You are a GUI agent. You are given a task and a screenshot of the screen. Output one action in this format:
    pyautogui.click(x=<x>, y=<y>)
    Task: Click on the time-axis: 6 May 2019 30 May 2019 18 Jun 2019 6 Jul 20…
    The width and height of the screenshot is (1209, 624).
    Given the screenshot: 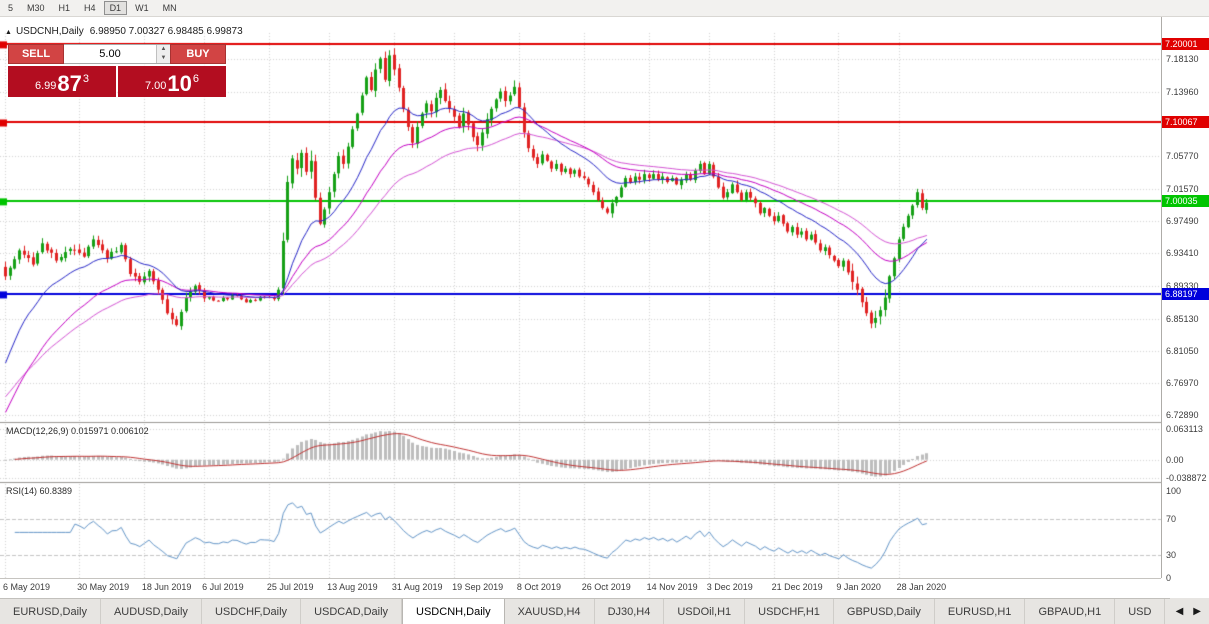 What is the action you would take?
    pyautogui.click(x=580, y=588)
    